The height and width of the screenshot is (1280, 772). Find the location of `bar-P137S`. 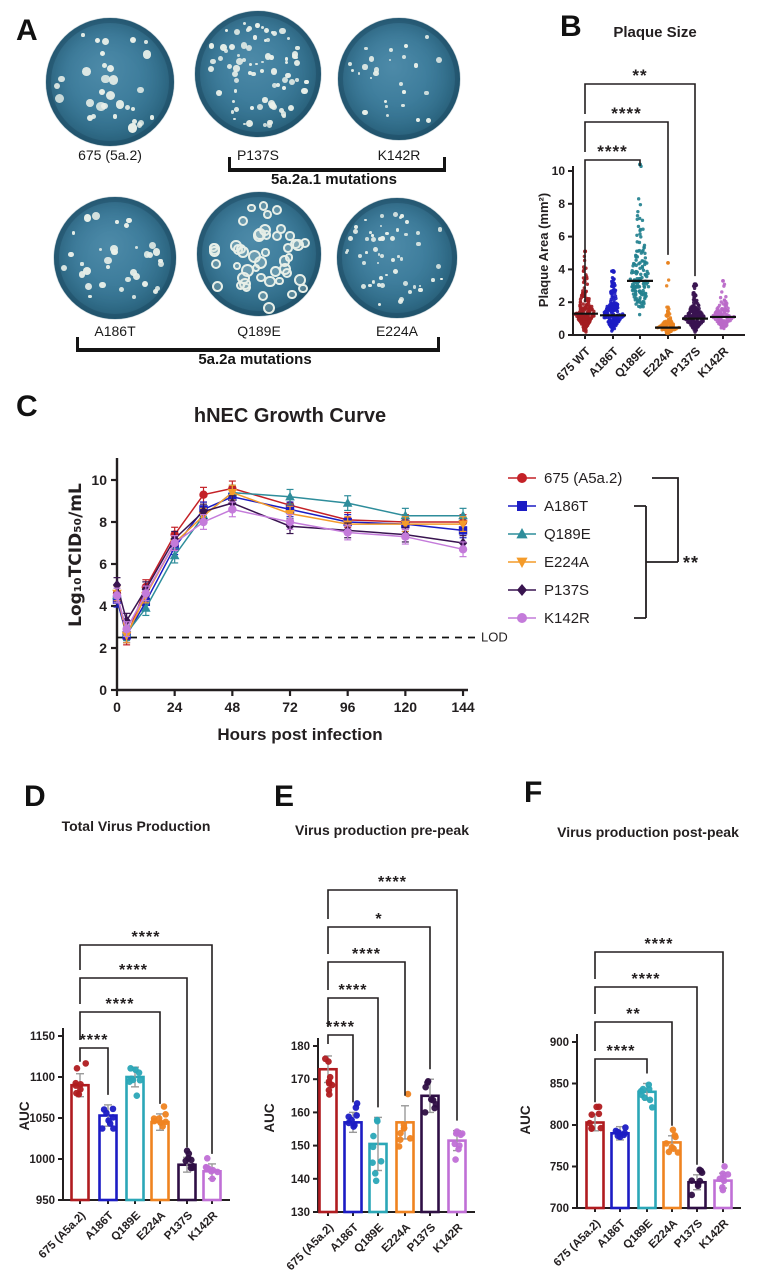

bar-P137S is located at coordinates (697, 1188).